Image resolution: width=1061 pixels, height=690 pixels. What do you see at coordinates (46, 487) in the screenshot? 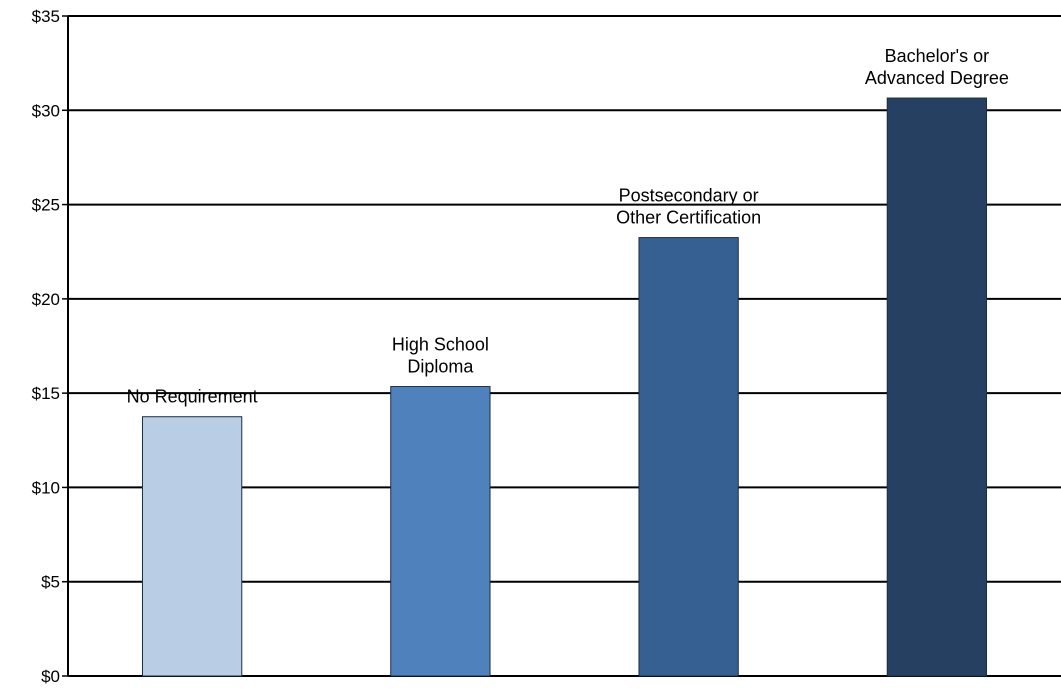
I see `y-tick-label: $10` at bounding box center [46, 487].